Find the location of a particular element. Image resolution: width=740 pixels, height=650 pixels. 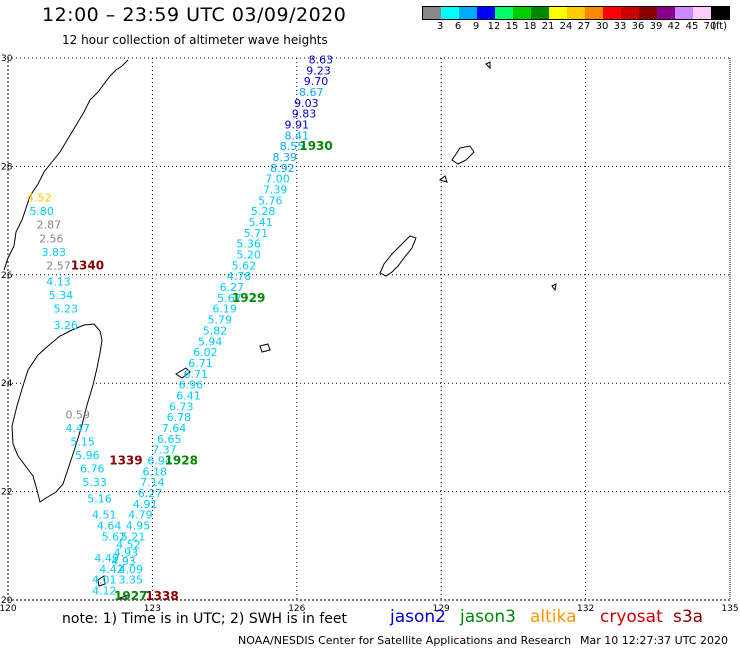

lon-label: 135 is located at coordinates (729, 609).